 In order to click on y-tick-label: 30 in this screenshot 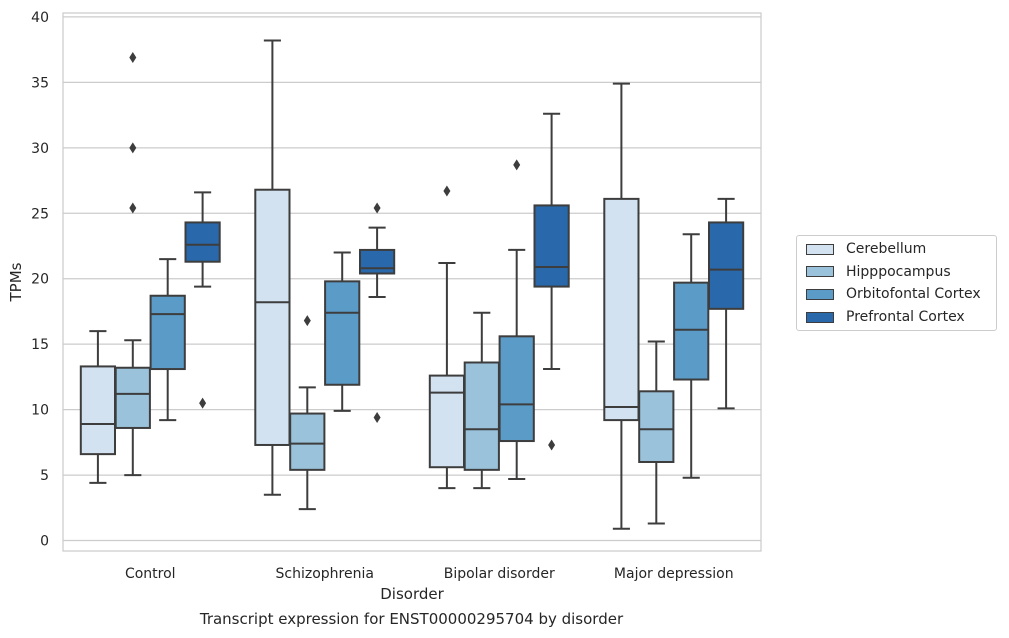, I will do `click(40, 149)`.